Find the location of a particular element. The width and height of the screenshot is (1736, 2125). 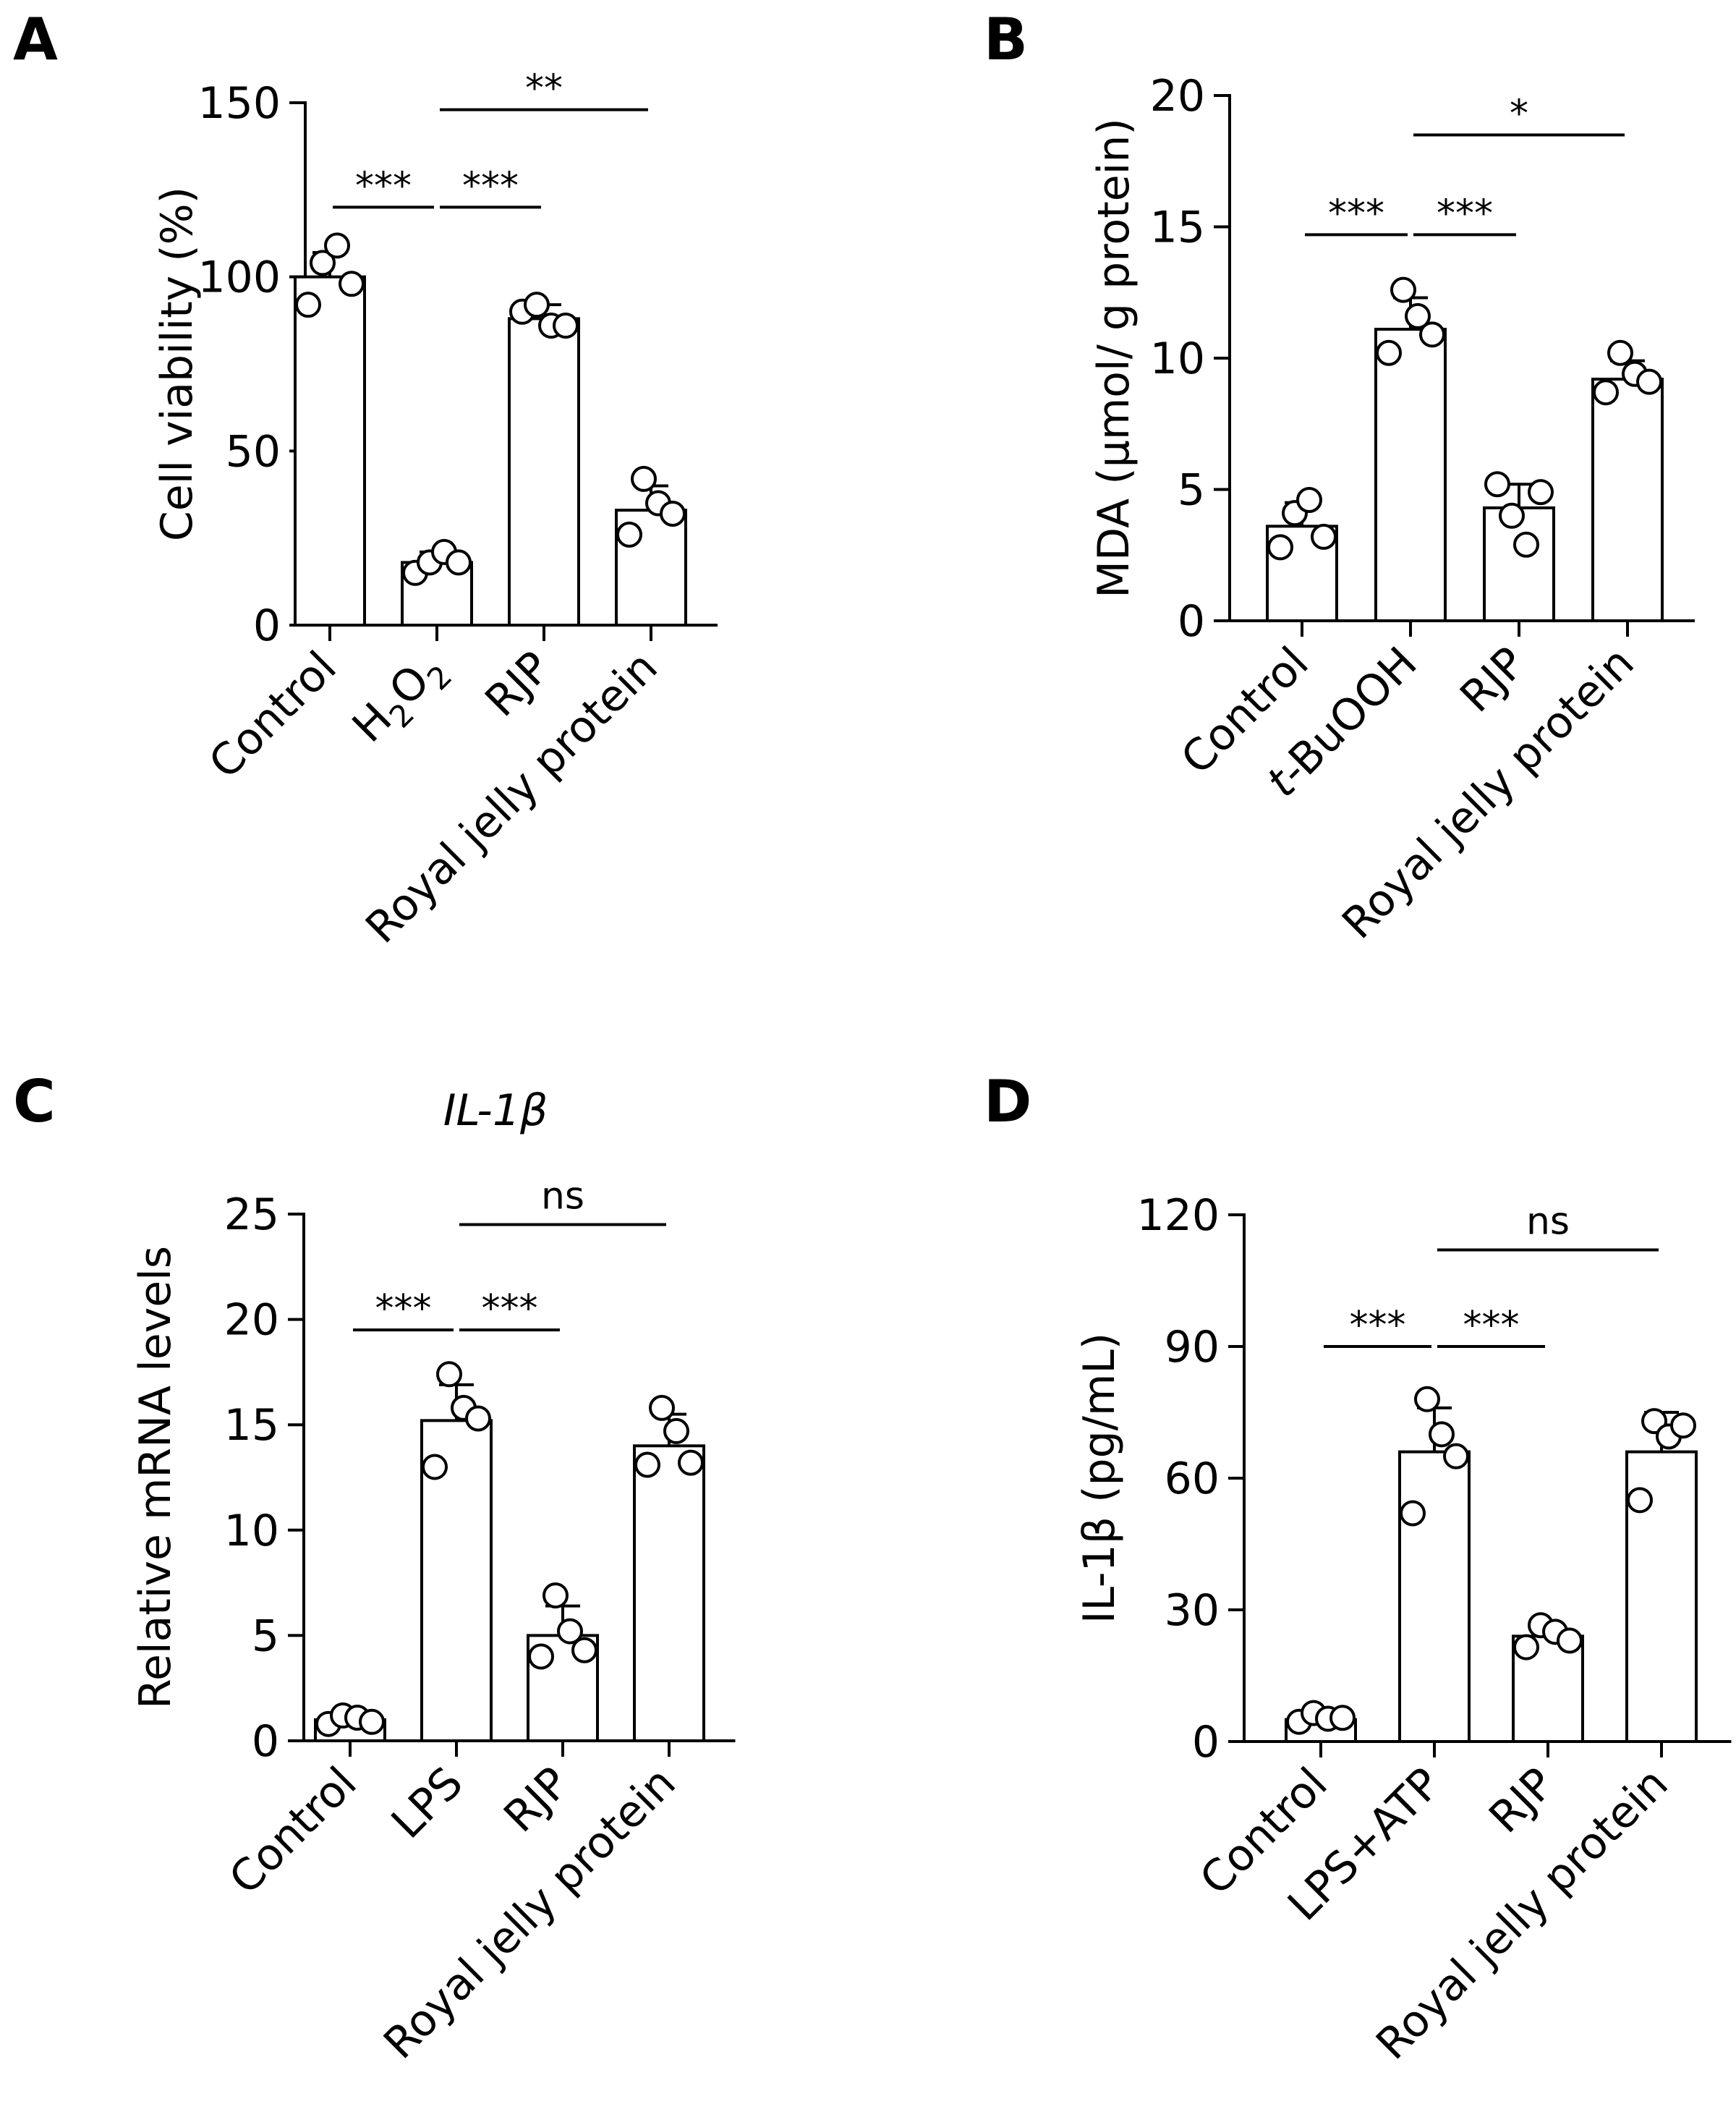

chart-title: IL-1β is located at coordinates (496, 1110).